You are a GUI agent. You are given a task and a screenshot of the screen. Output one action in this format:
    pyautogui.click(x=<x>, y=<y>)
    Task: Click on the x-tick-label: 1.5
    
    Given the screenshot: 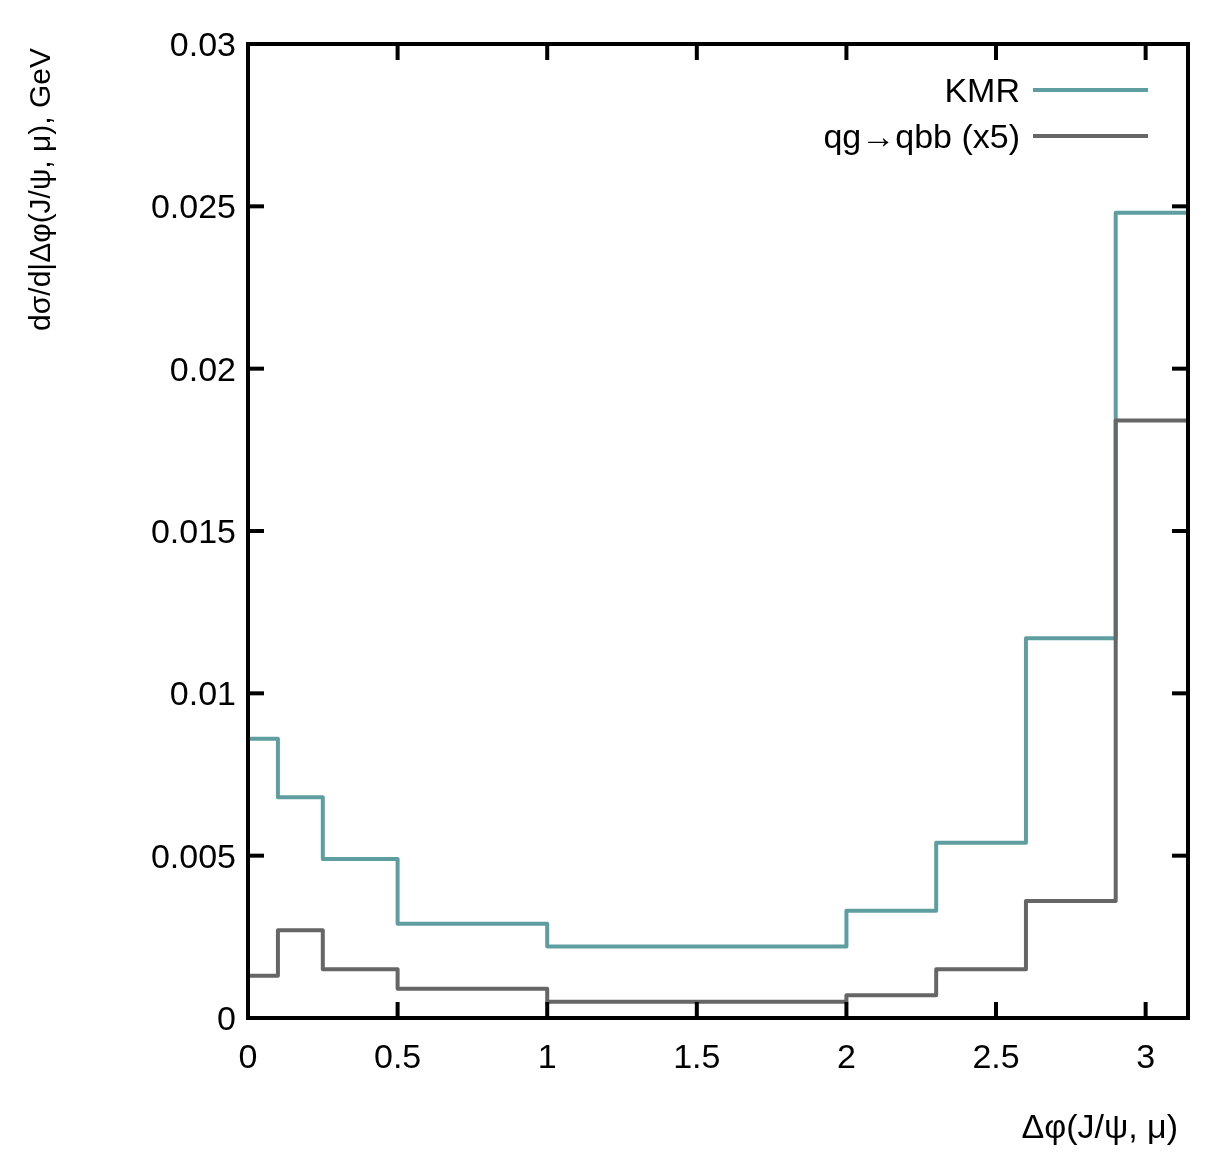 What is the action you would take?
    pyautogui.click(x=697, y=1056)
    